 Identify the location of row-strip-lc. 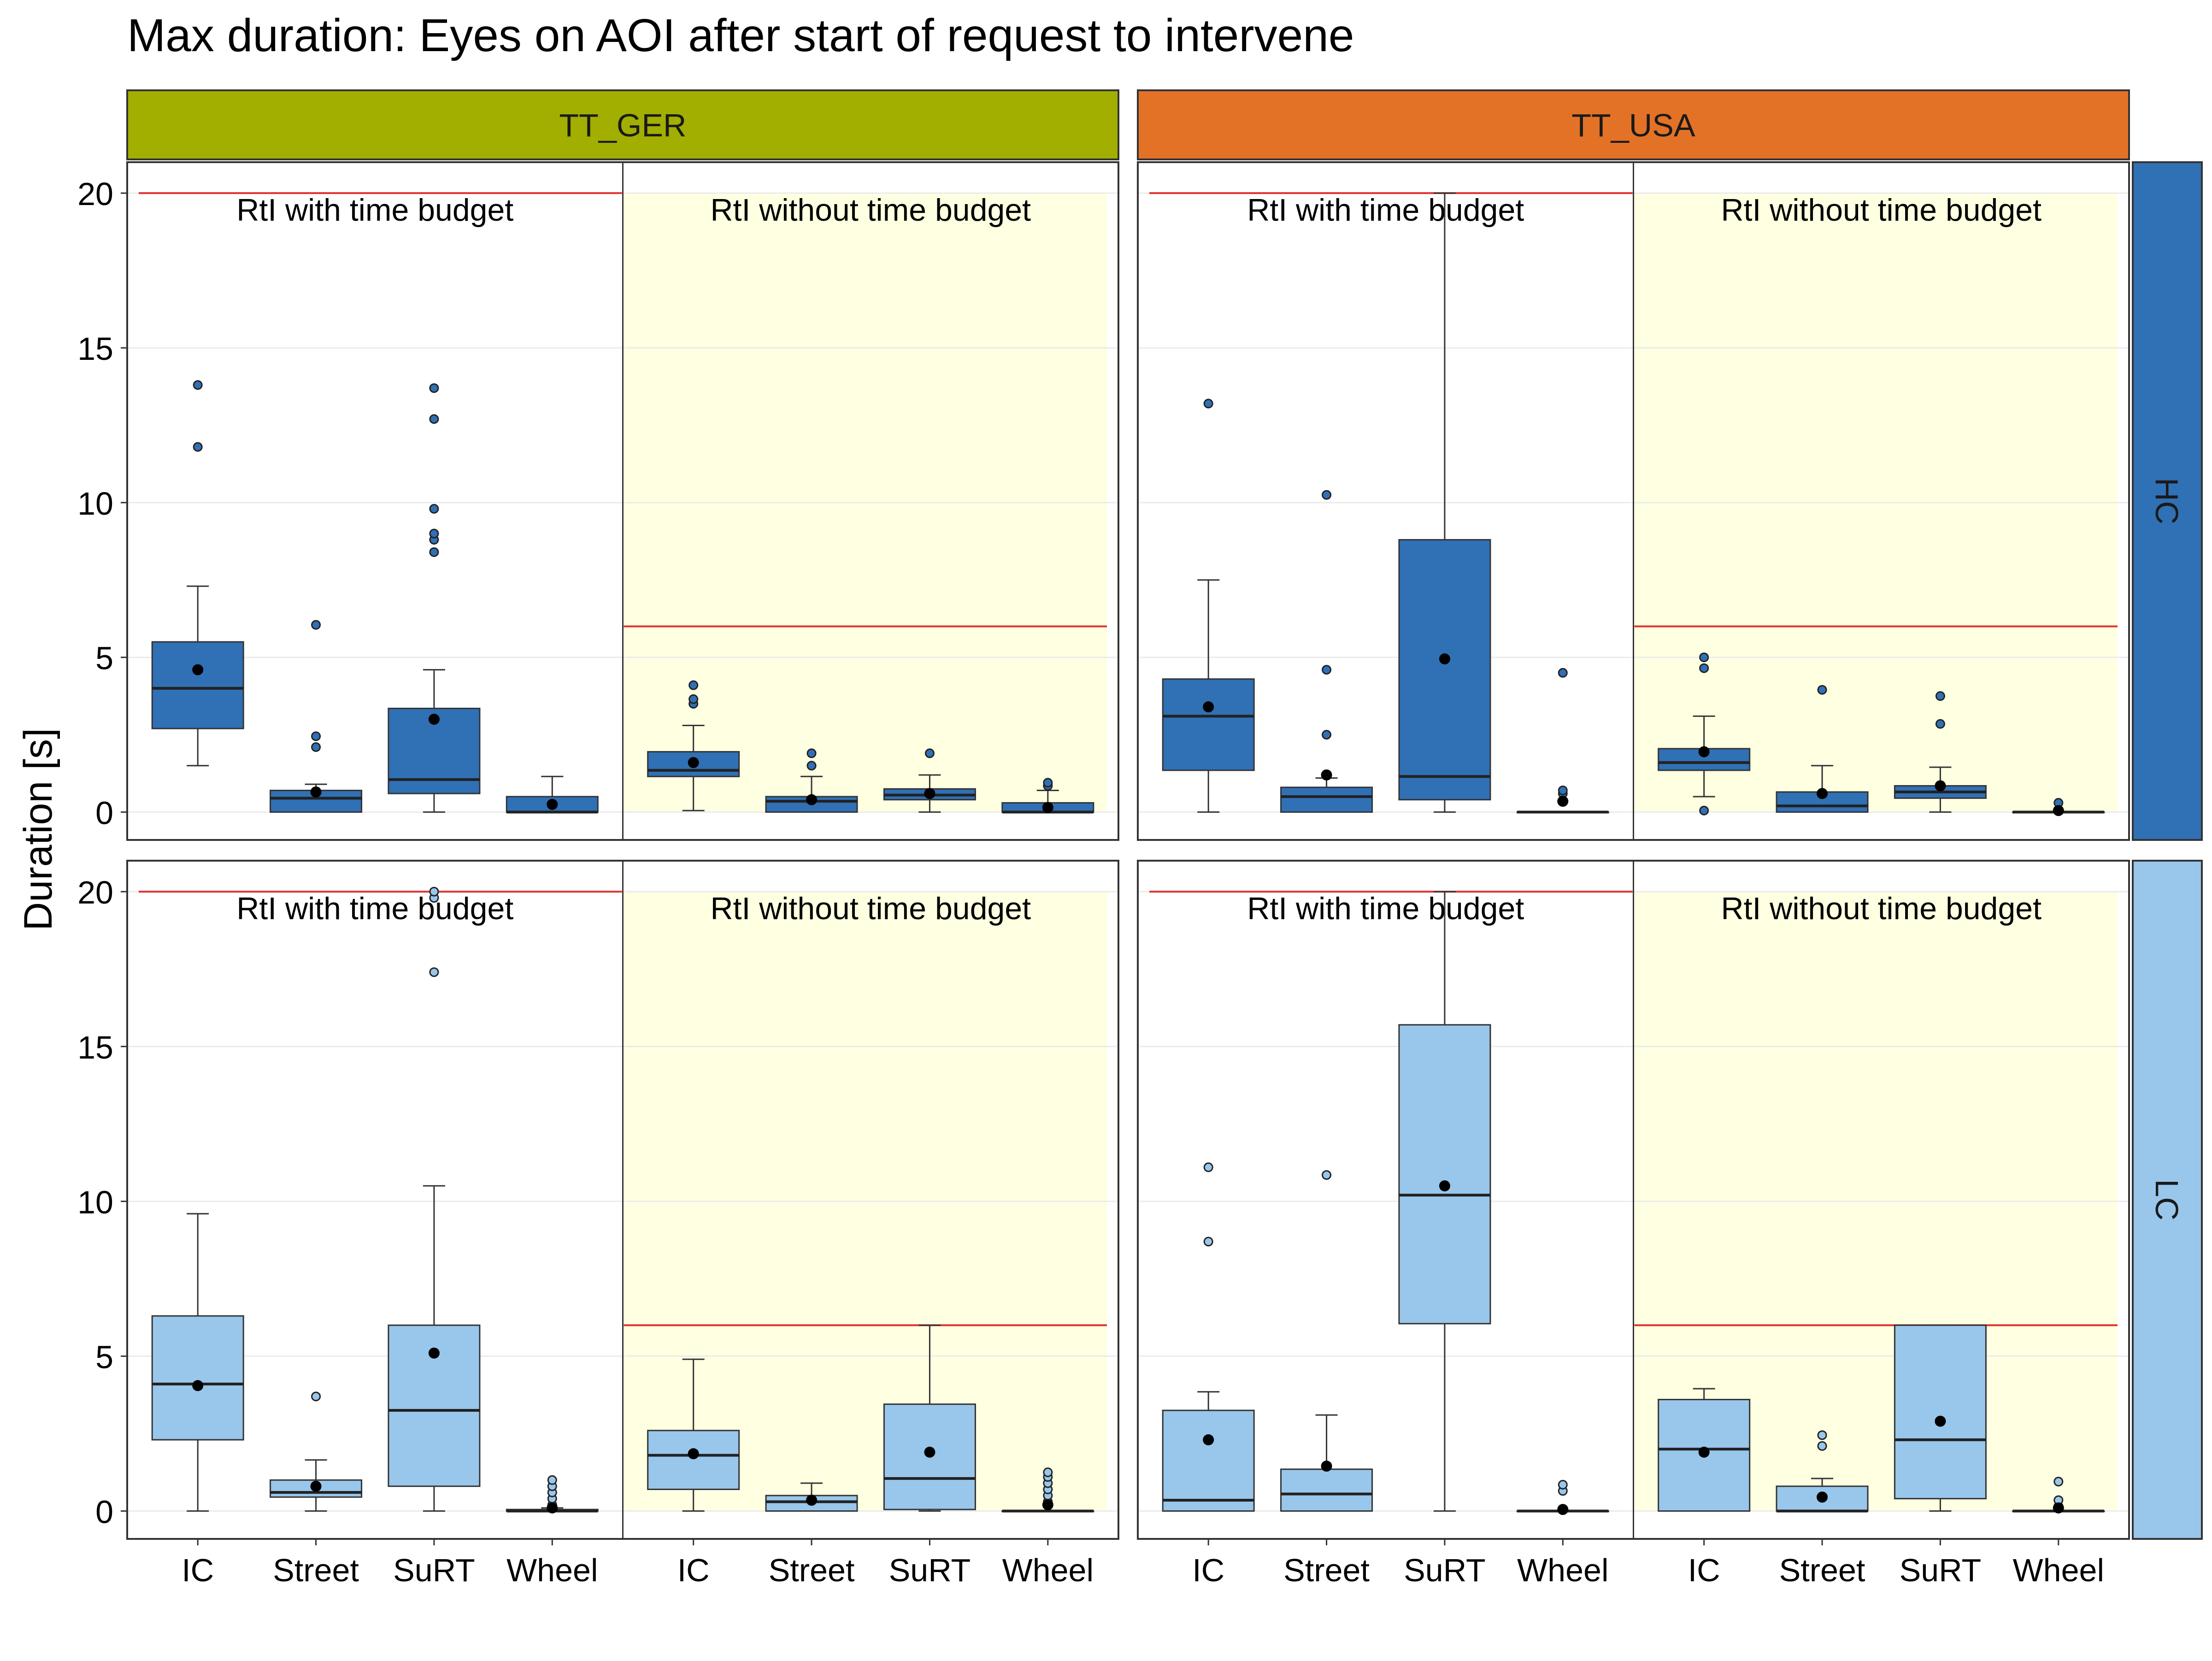
(2167, 1200).